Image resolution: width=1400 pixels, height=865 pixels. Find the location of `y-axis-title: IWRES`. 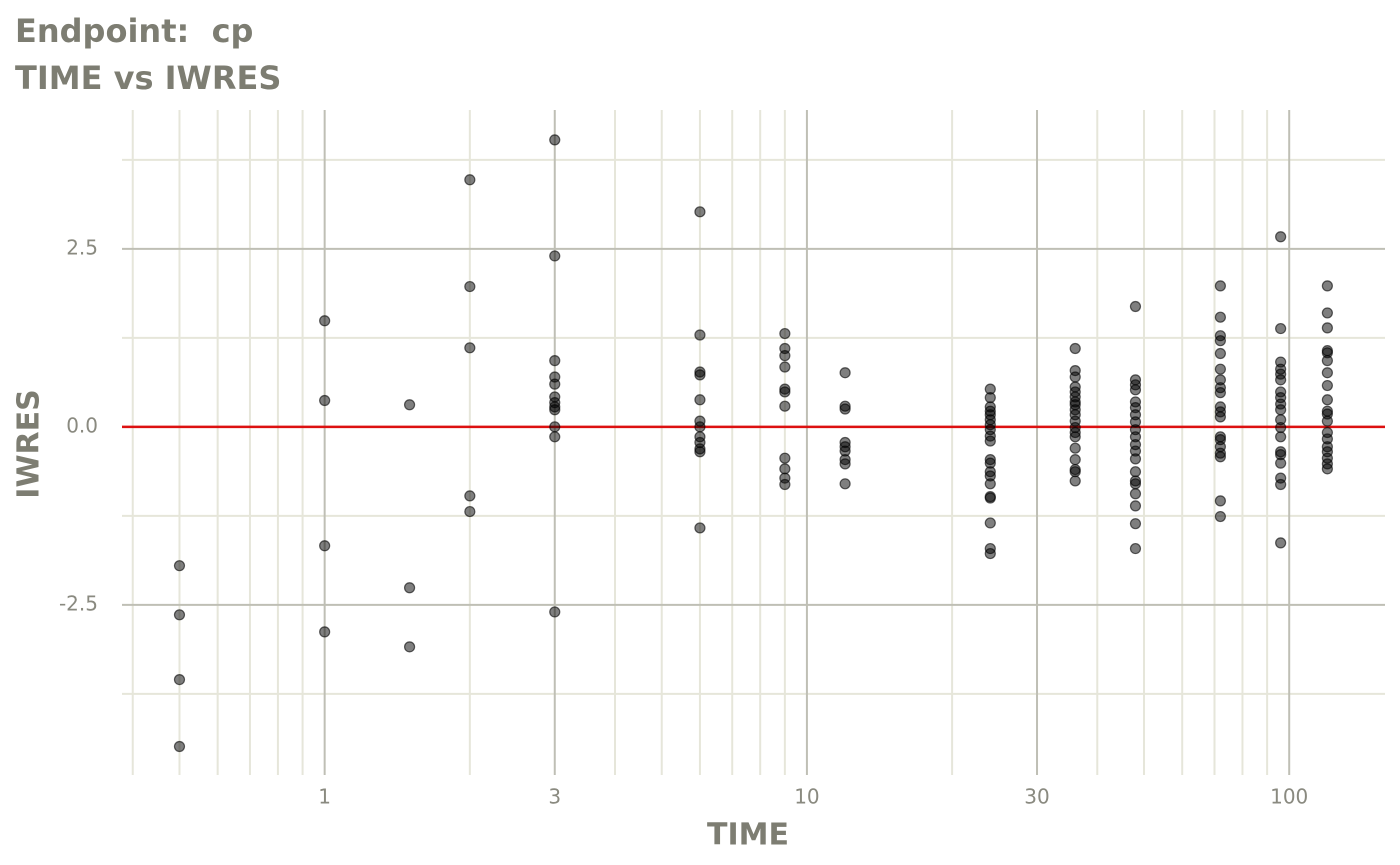

y-axis-title: IWRES is located at coordinates (29, 443).